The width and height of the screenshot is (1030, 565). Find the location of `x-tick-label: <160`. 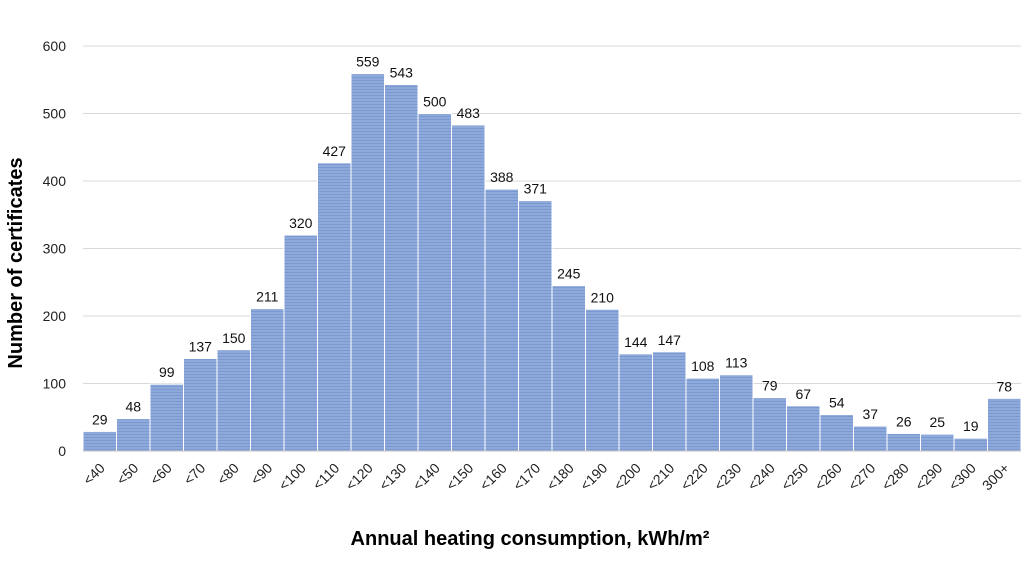

x-tick-label: <160 is located at coordinates (493, 477).